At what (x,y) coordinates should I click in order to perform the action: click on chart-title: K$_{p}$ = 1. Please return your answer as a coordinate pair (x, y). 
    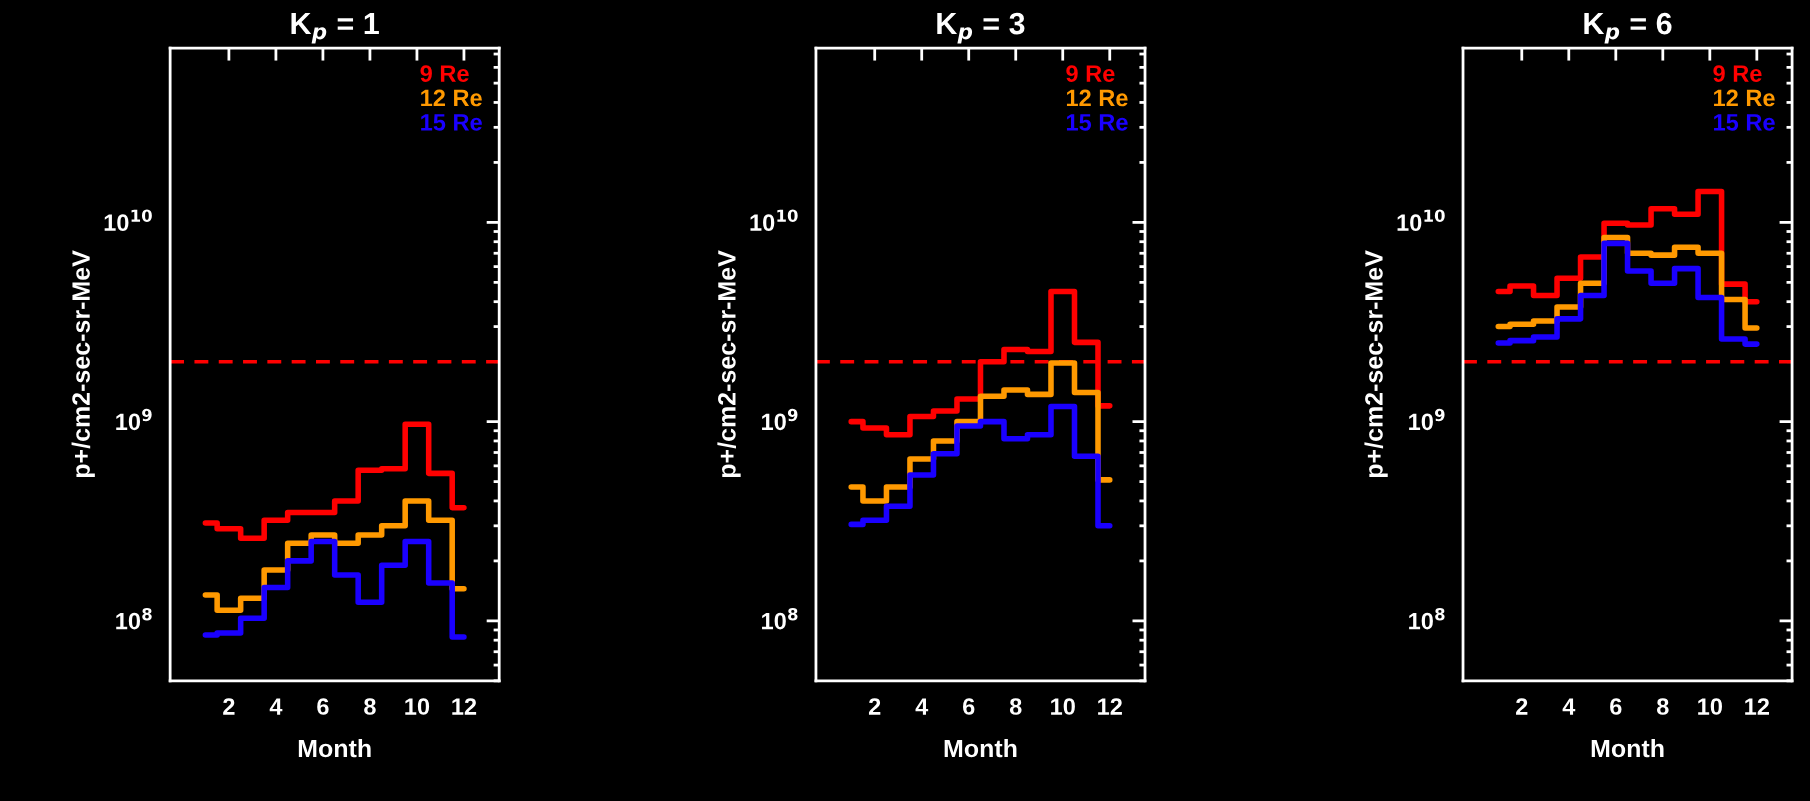
    Looking at the image, I should click on (335, 28).